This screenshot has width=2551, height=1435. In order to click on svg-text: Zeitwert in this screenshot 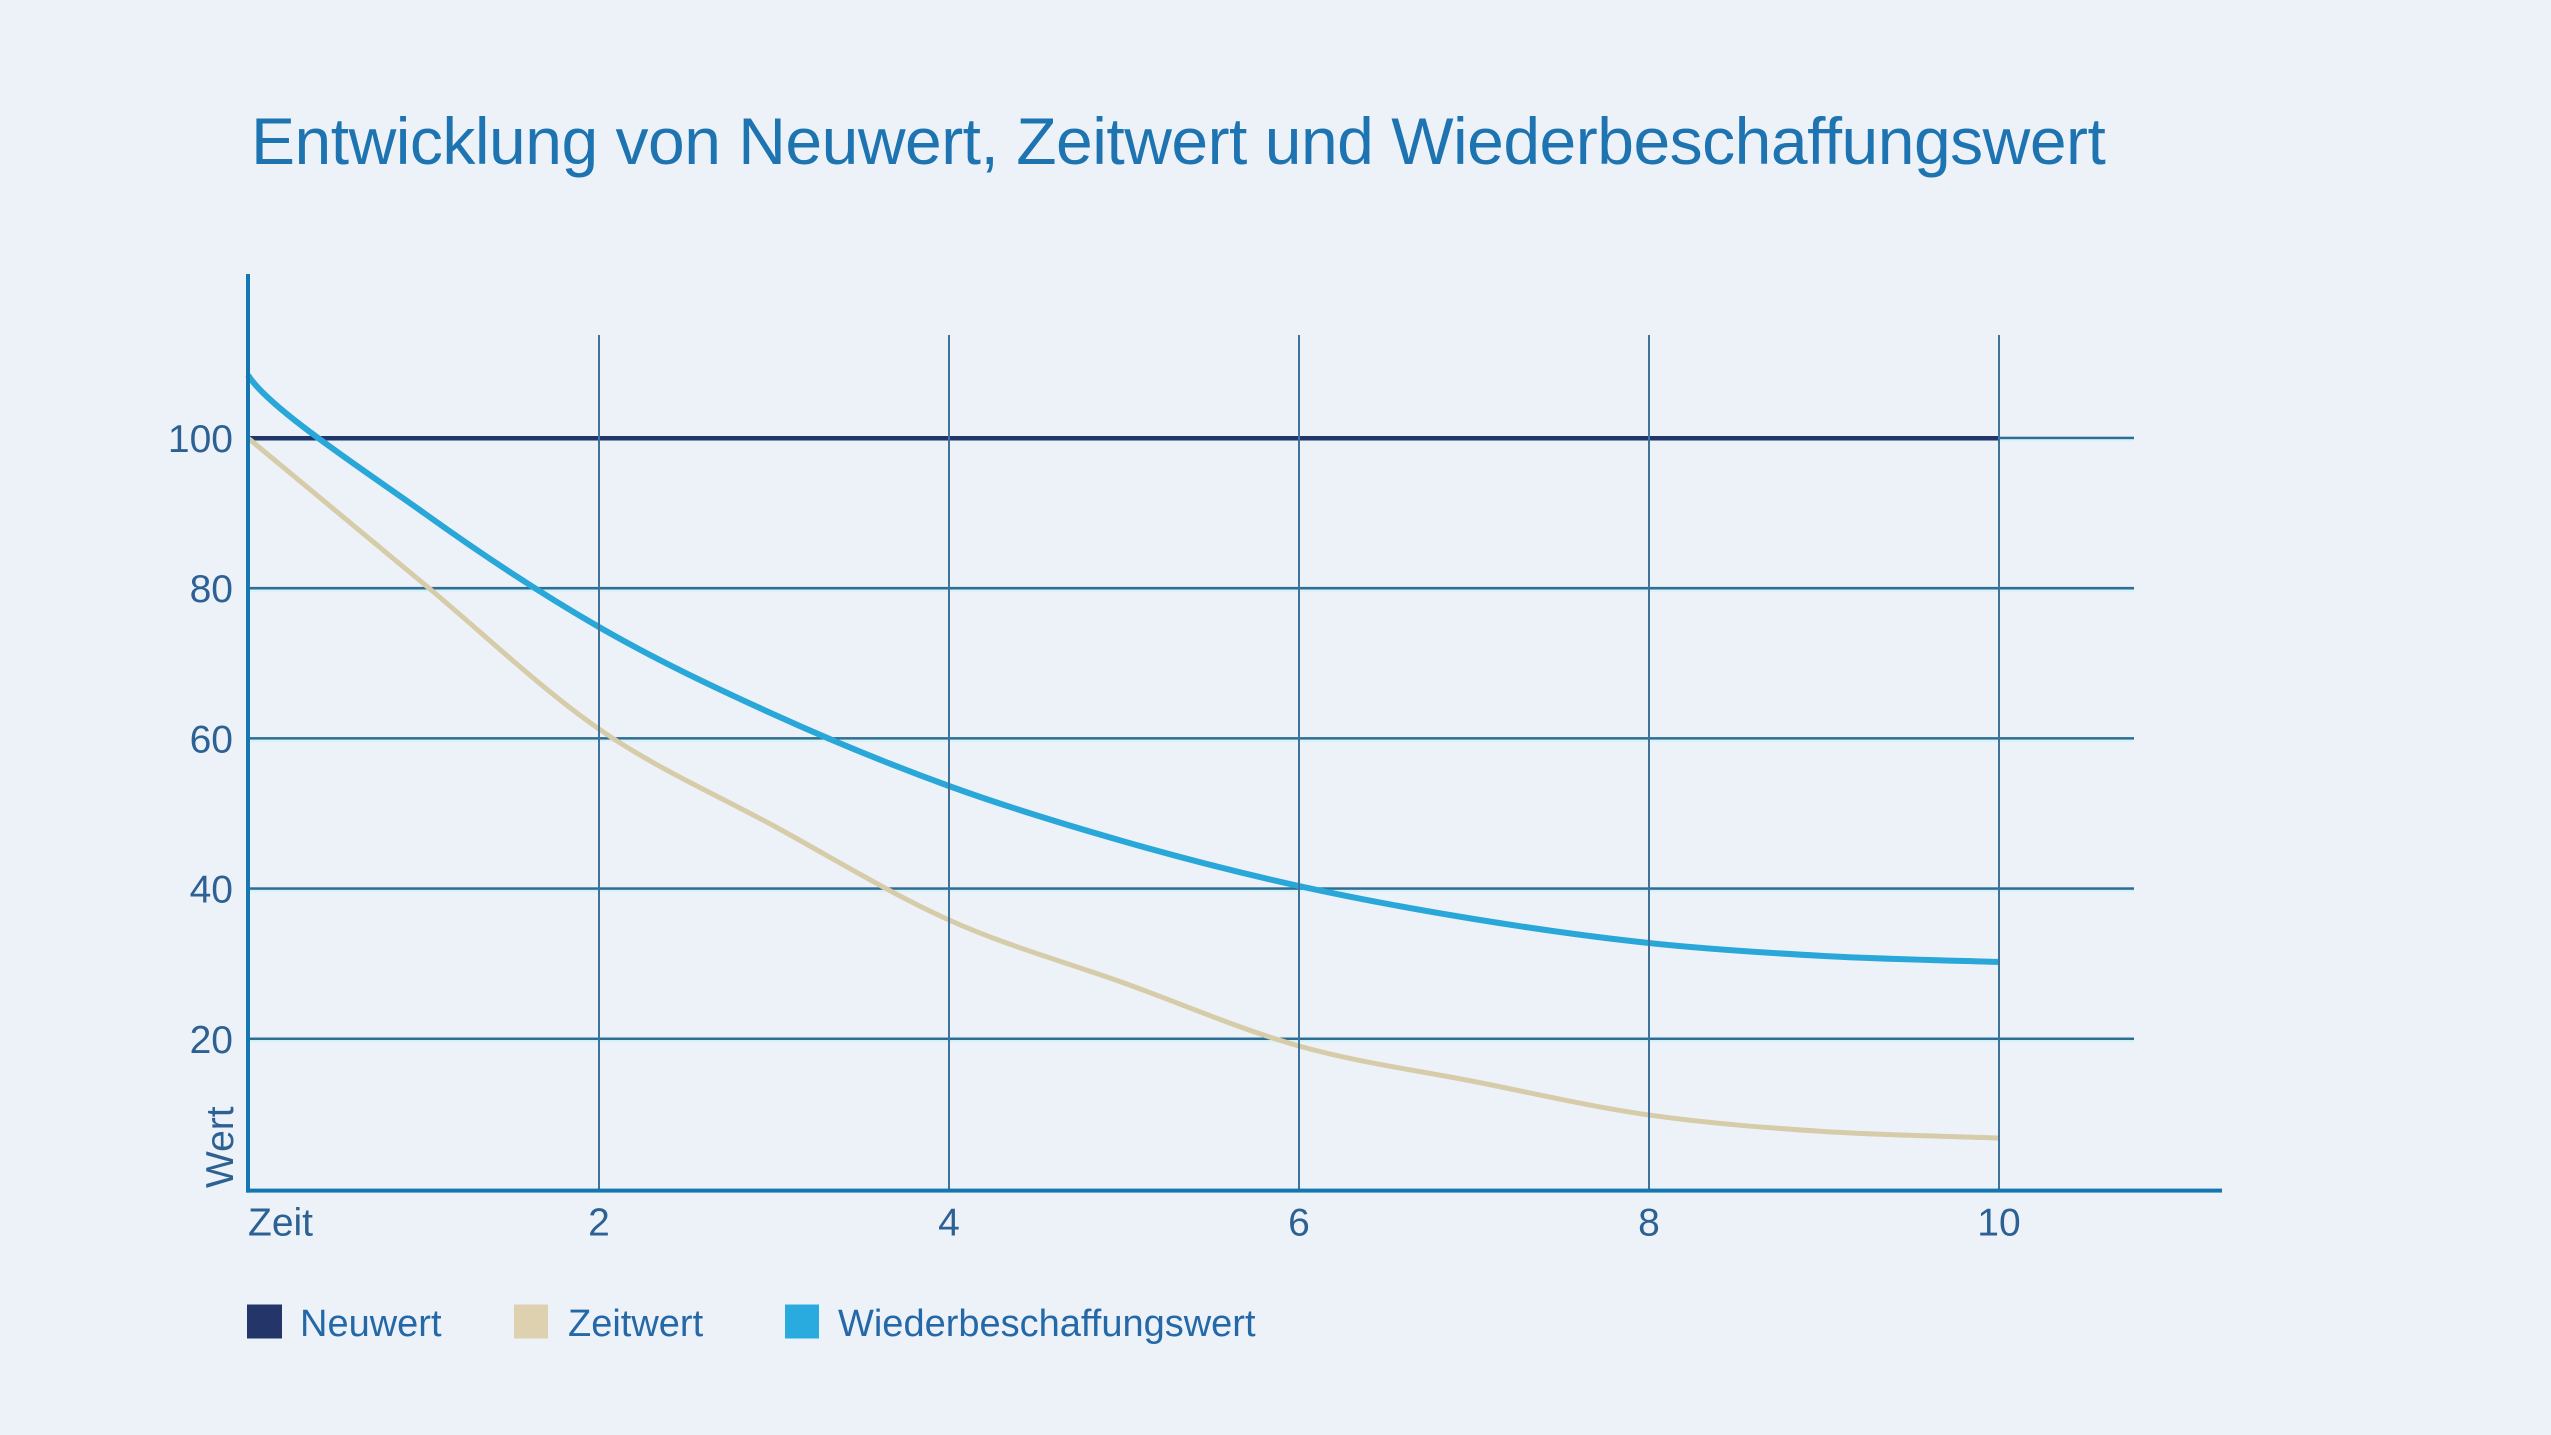, I will do `click(636, 1324)`.